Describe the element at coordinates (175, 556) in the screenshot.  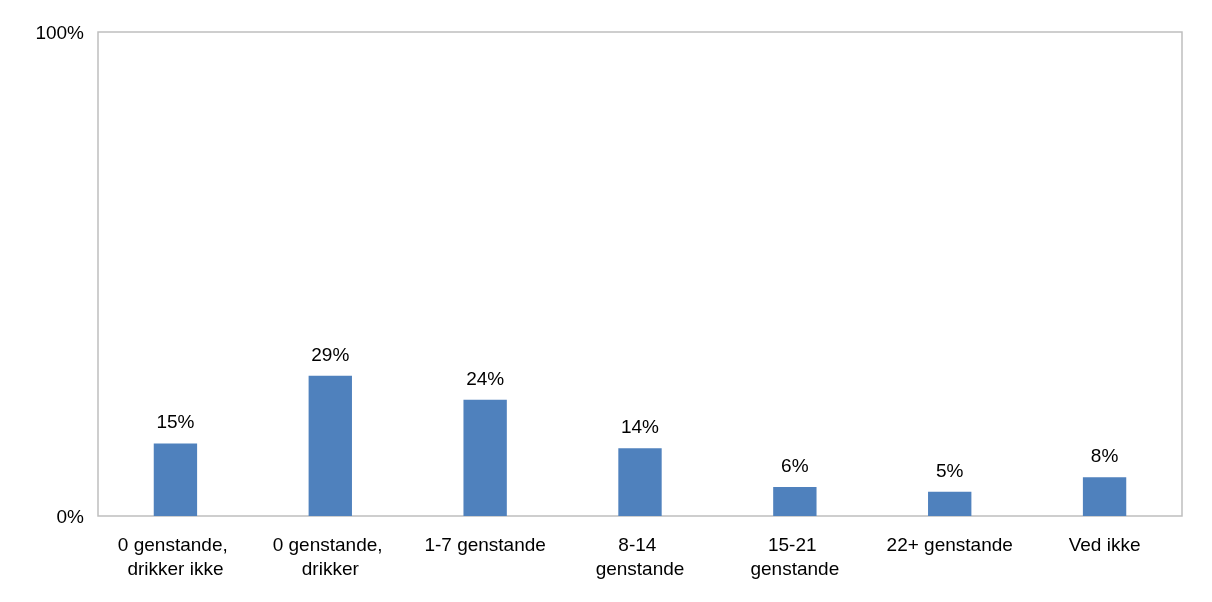
I see `x-tick-label: 0 genstande, drikker ikke` at that location.